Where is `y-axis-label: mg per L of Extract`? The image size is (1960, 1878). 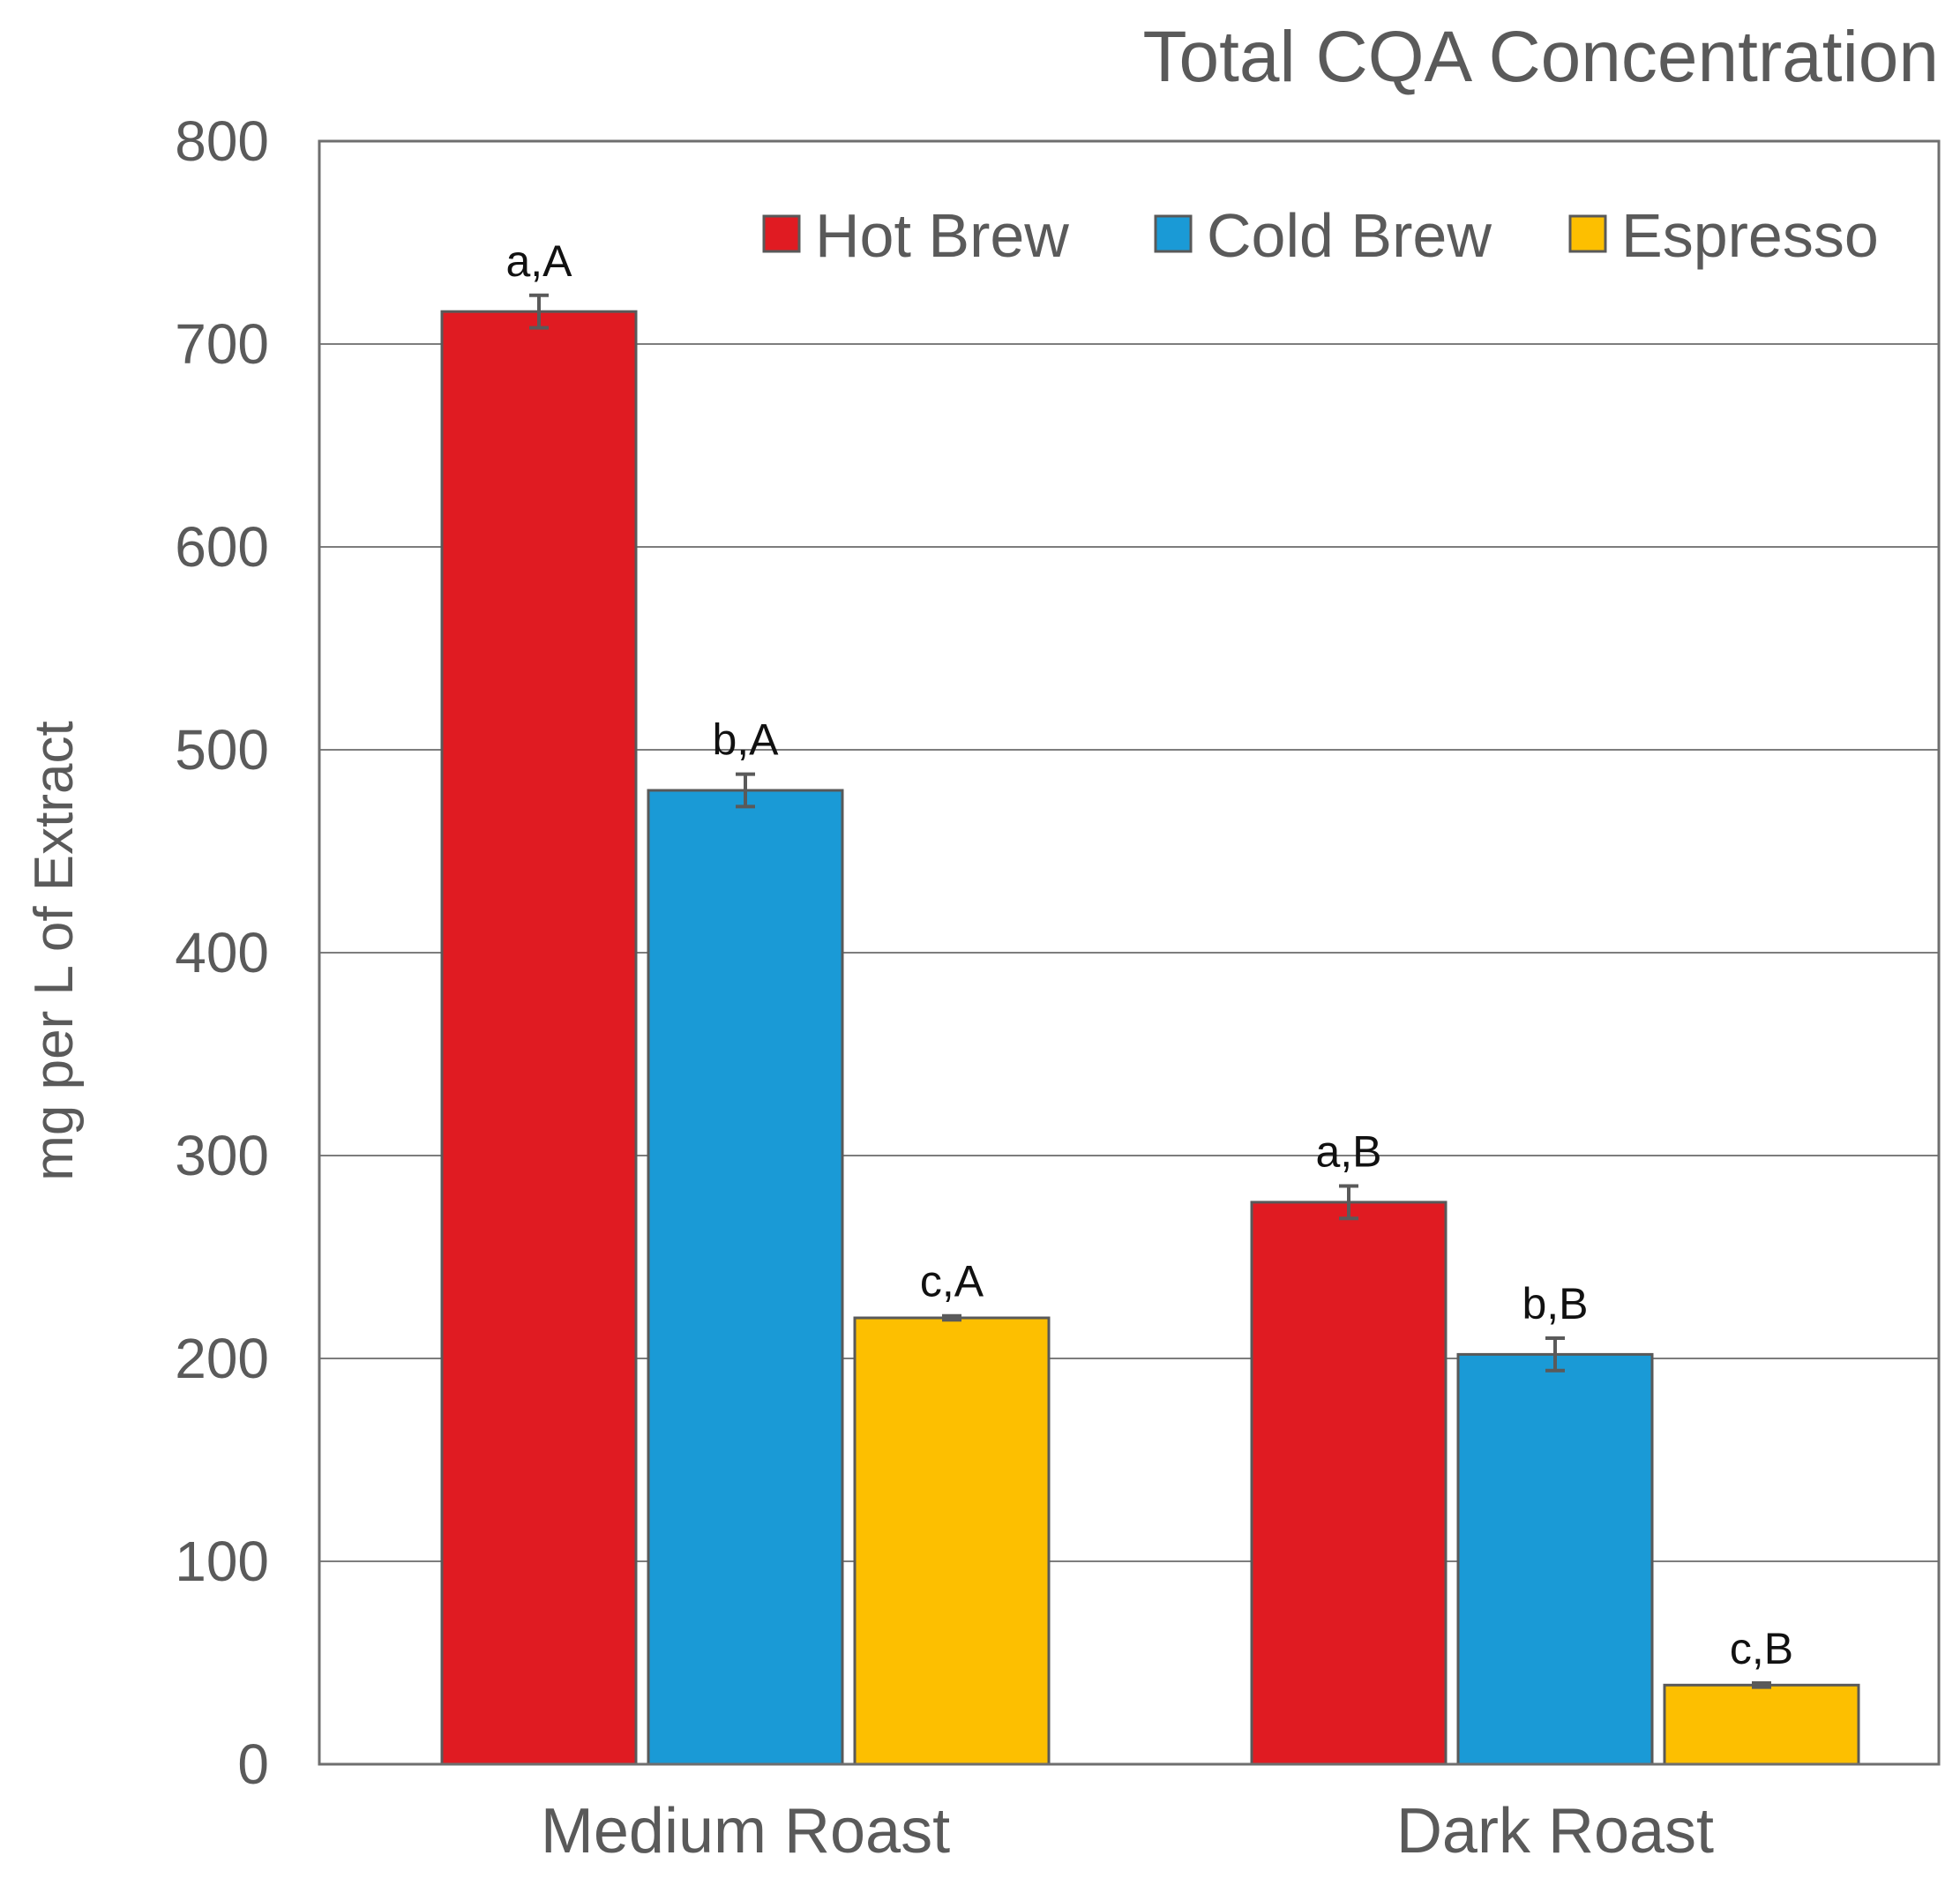
y-axis-label: mg per L of Extract is located at coordinates (54, 950).